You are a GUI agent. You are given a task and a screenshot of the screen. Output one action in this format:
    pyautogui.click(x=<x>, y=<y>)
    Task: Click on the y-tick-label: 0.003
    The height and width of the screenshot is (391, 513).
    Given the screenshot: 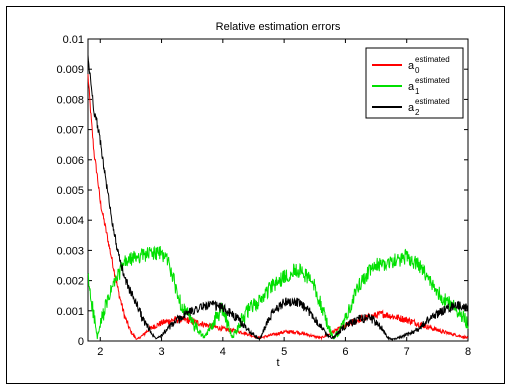 What is the action you would take?
    pyautogui.click(x=70, y=251)
    